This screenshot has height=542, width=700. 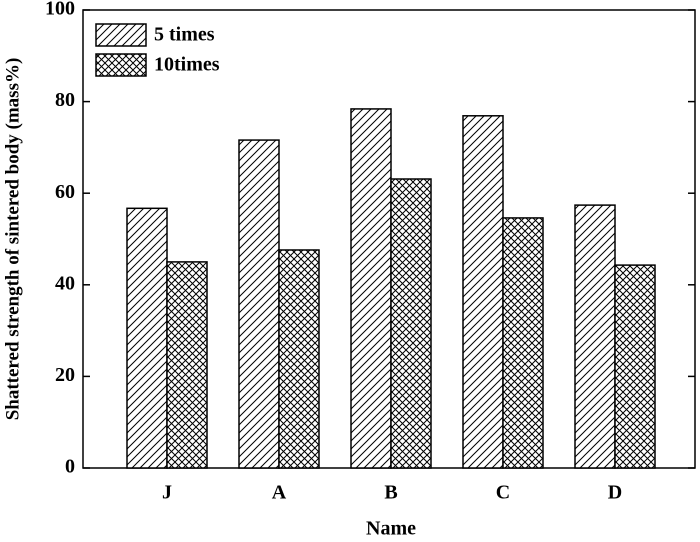 What do you see at coordinates (184, 35) in the screenshot?
I see `legend-label: 5 times` at bounding box center [184, 35].